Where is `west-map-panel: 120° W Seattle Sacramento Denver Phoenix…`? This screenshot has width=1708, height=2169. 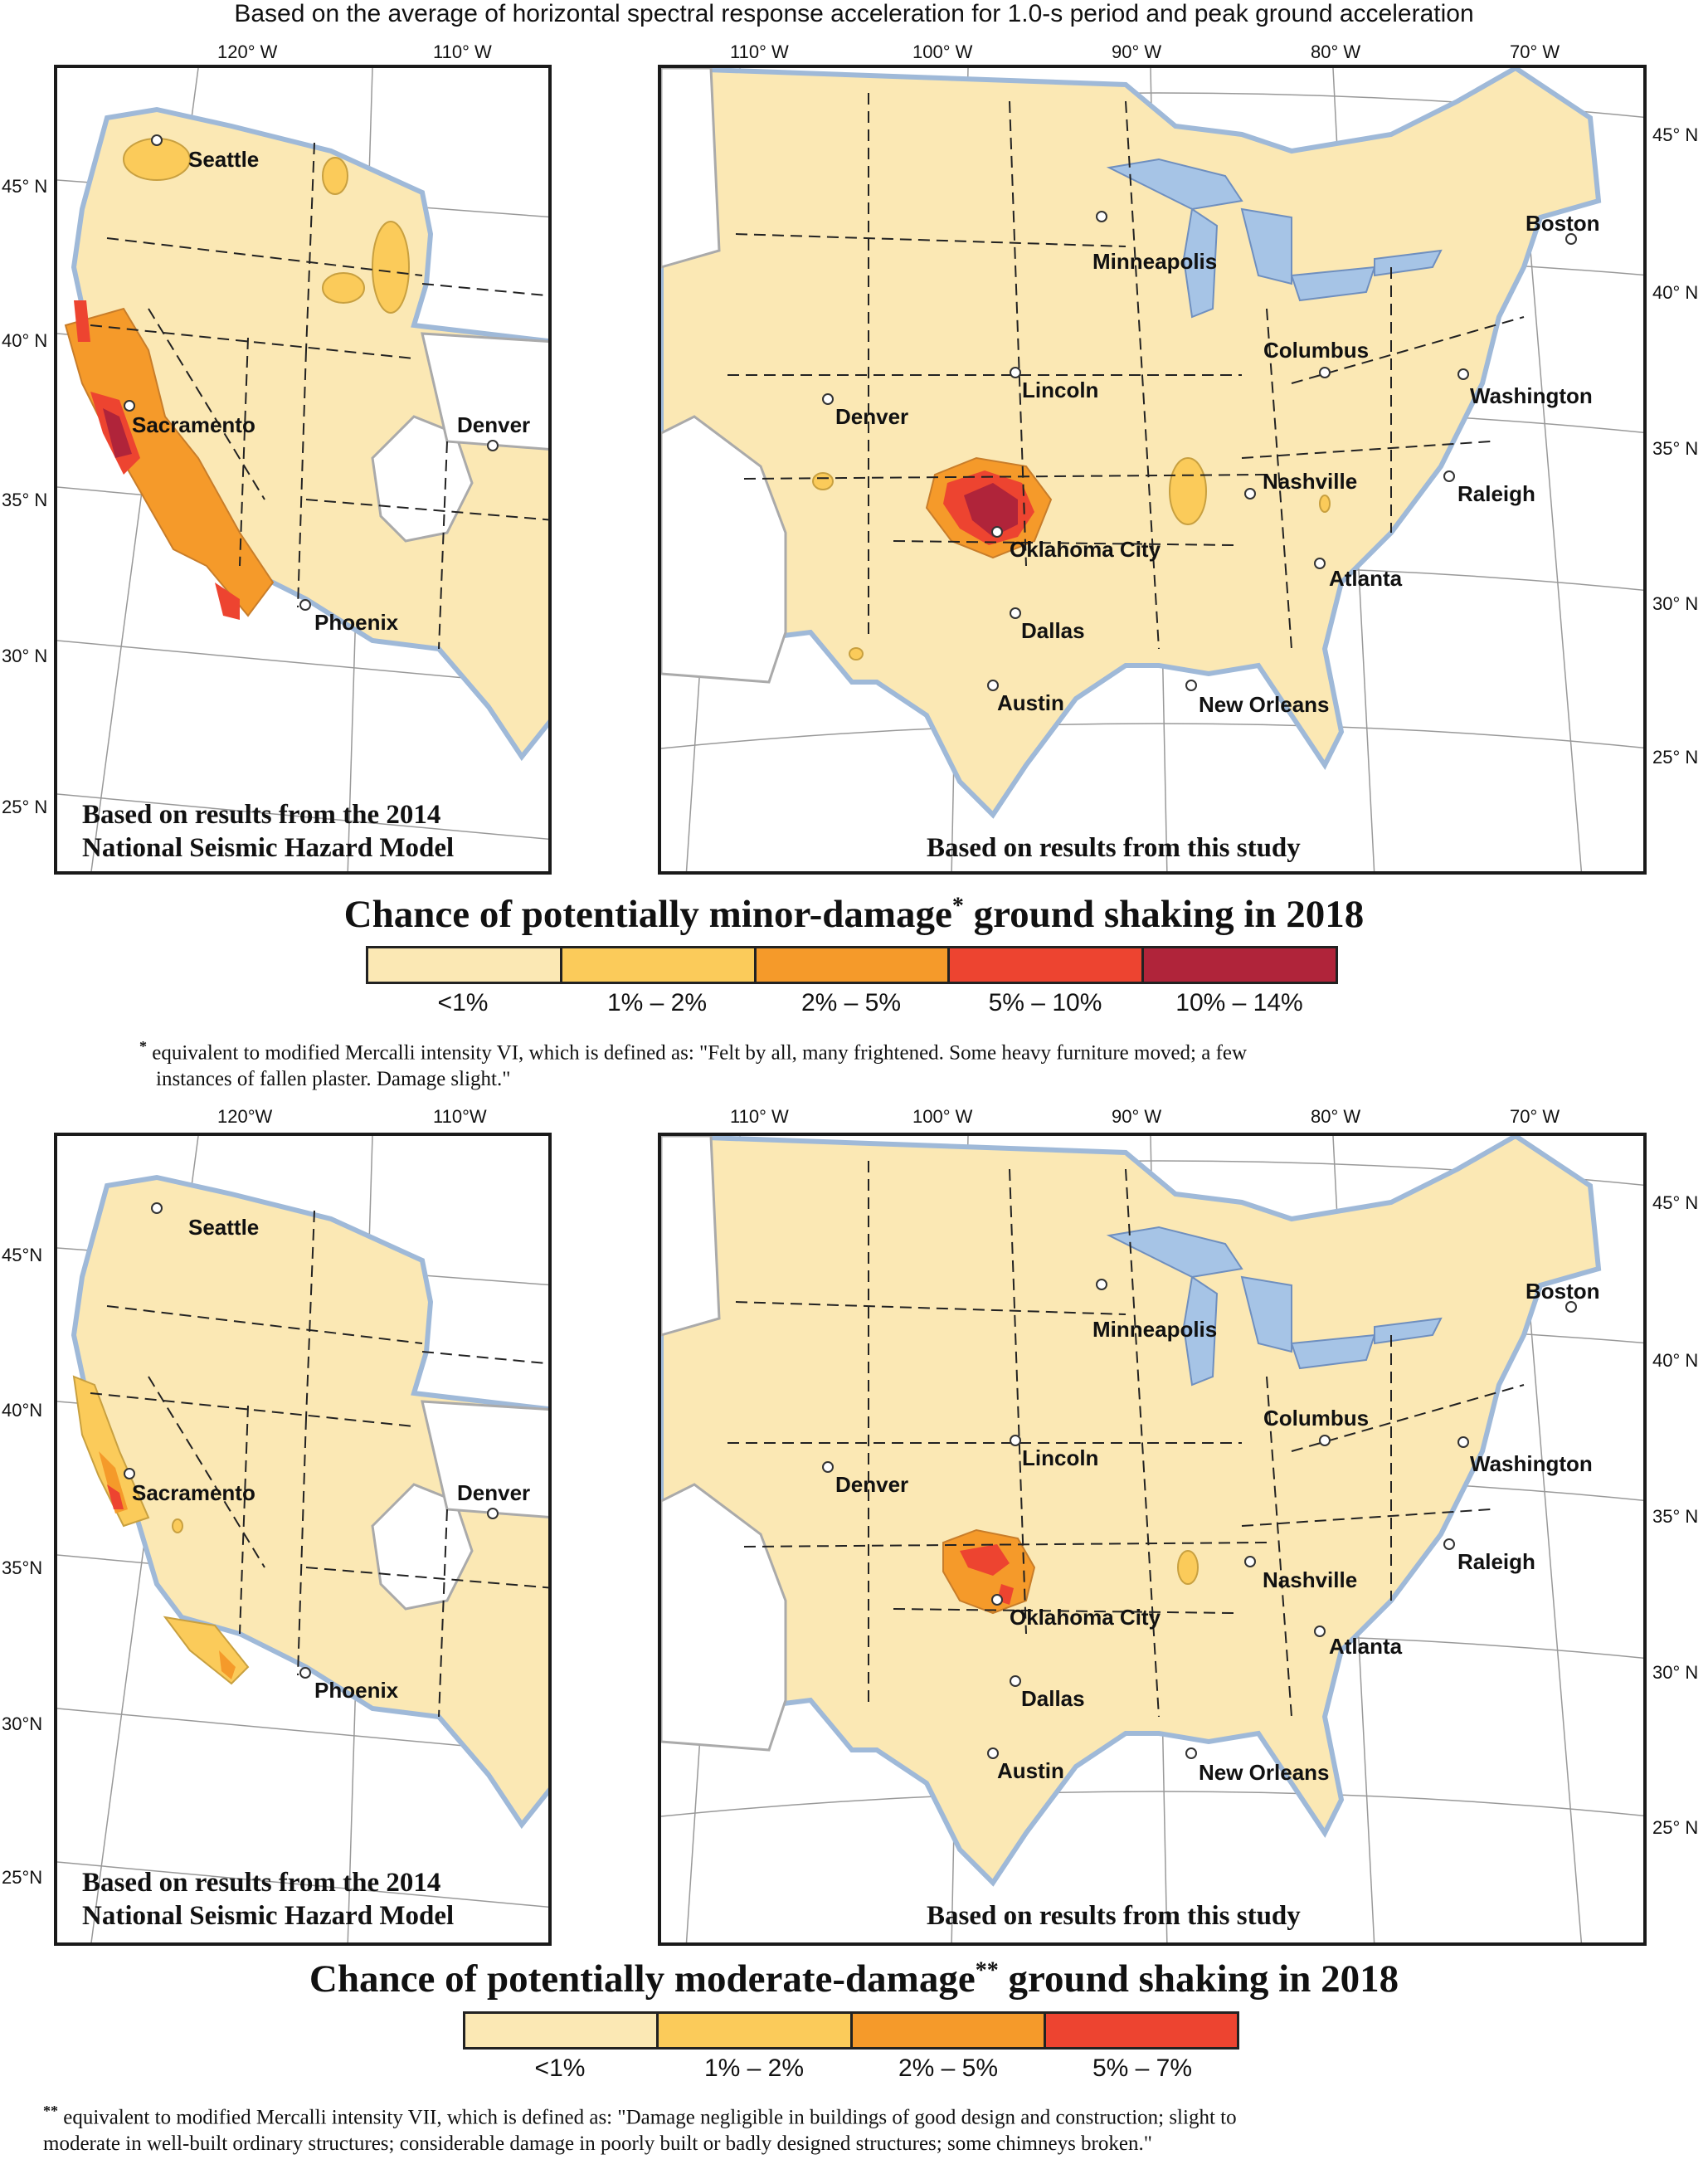
west-map-panel: 120° W Seattle Sacramento Denver Phoenix… is located at coordinates (303, 470).